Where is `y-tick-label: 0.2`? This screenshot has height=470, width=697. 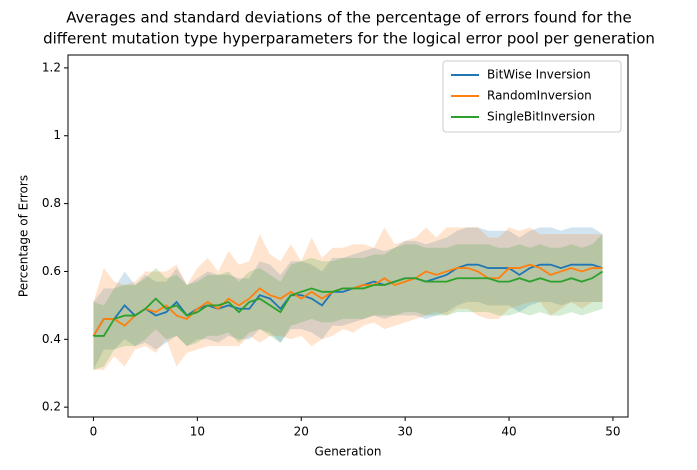 y-tick-label: 0.2 is located at coordinates (51, 407).